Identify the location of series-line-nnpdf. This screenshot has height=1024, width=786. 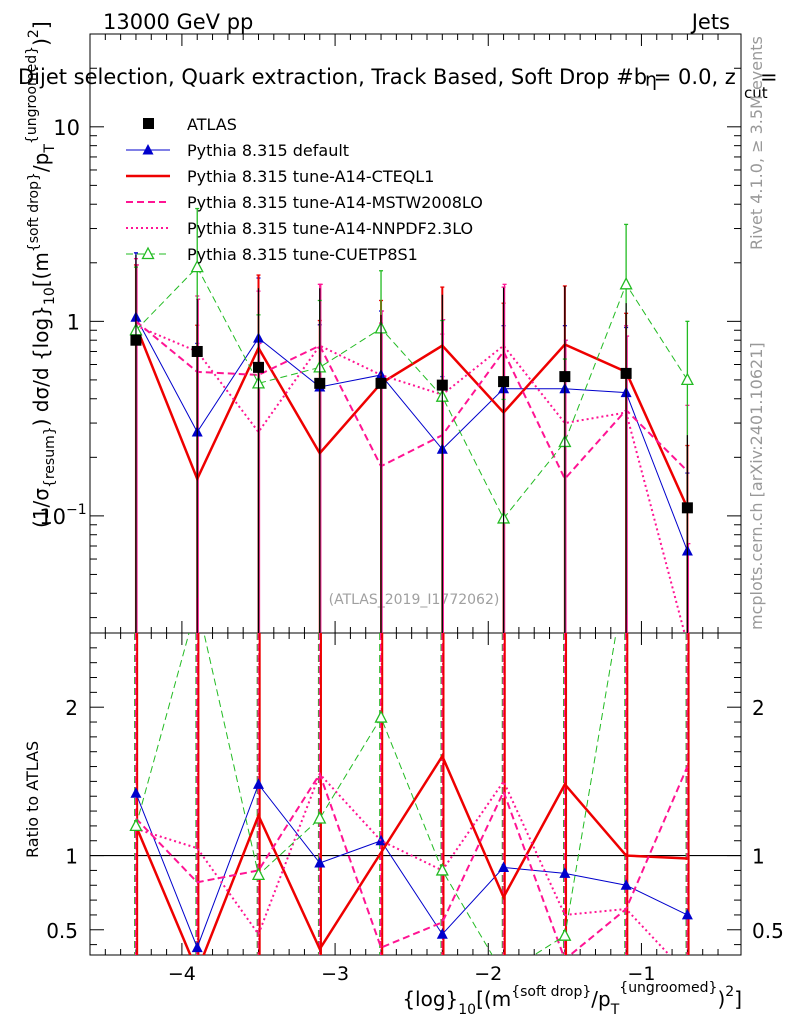
(403, 863).